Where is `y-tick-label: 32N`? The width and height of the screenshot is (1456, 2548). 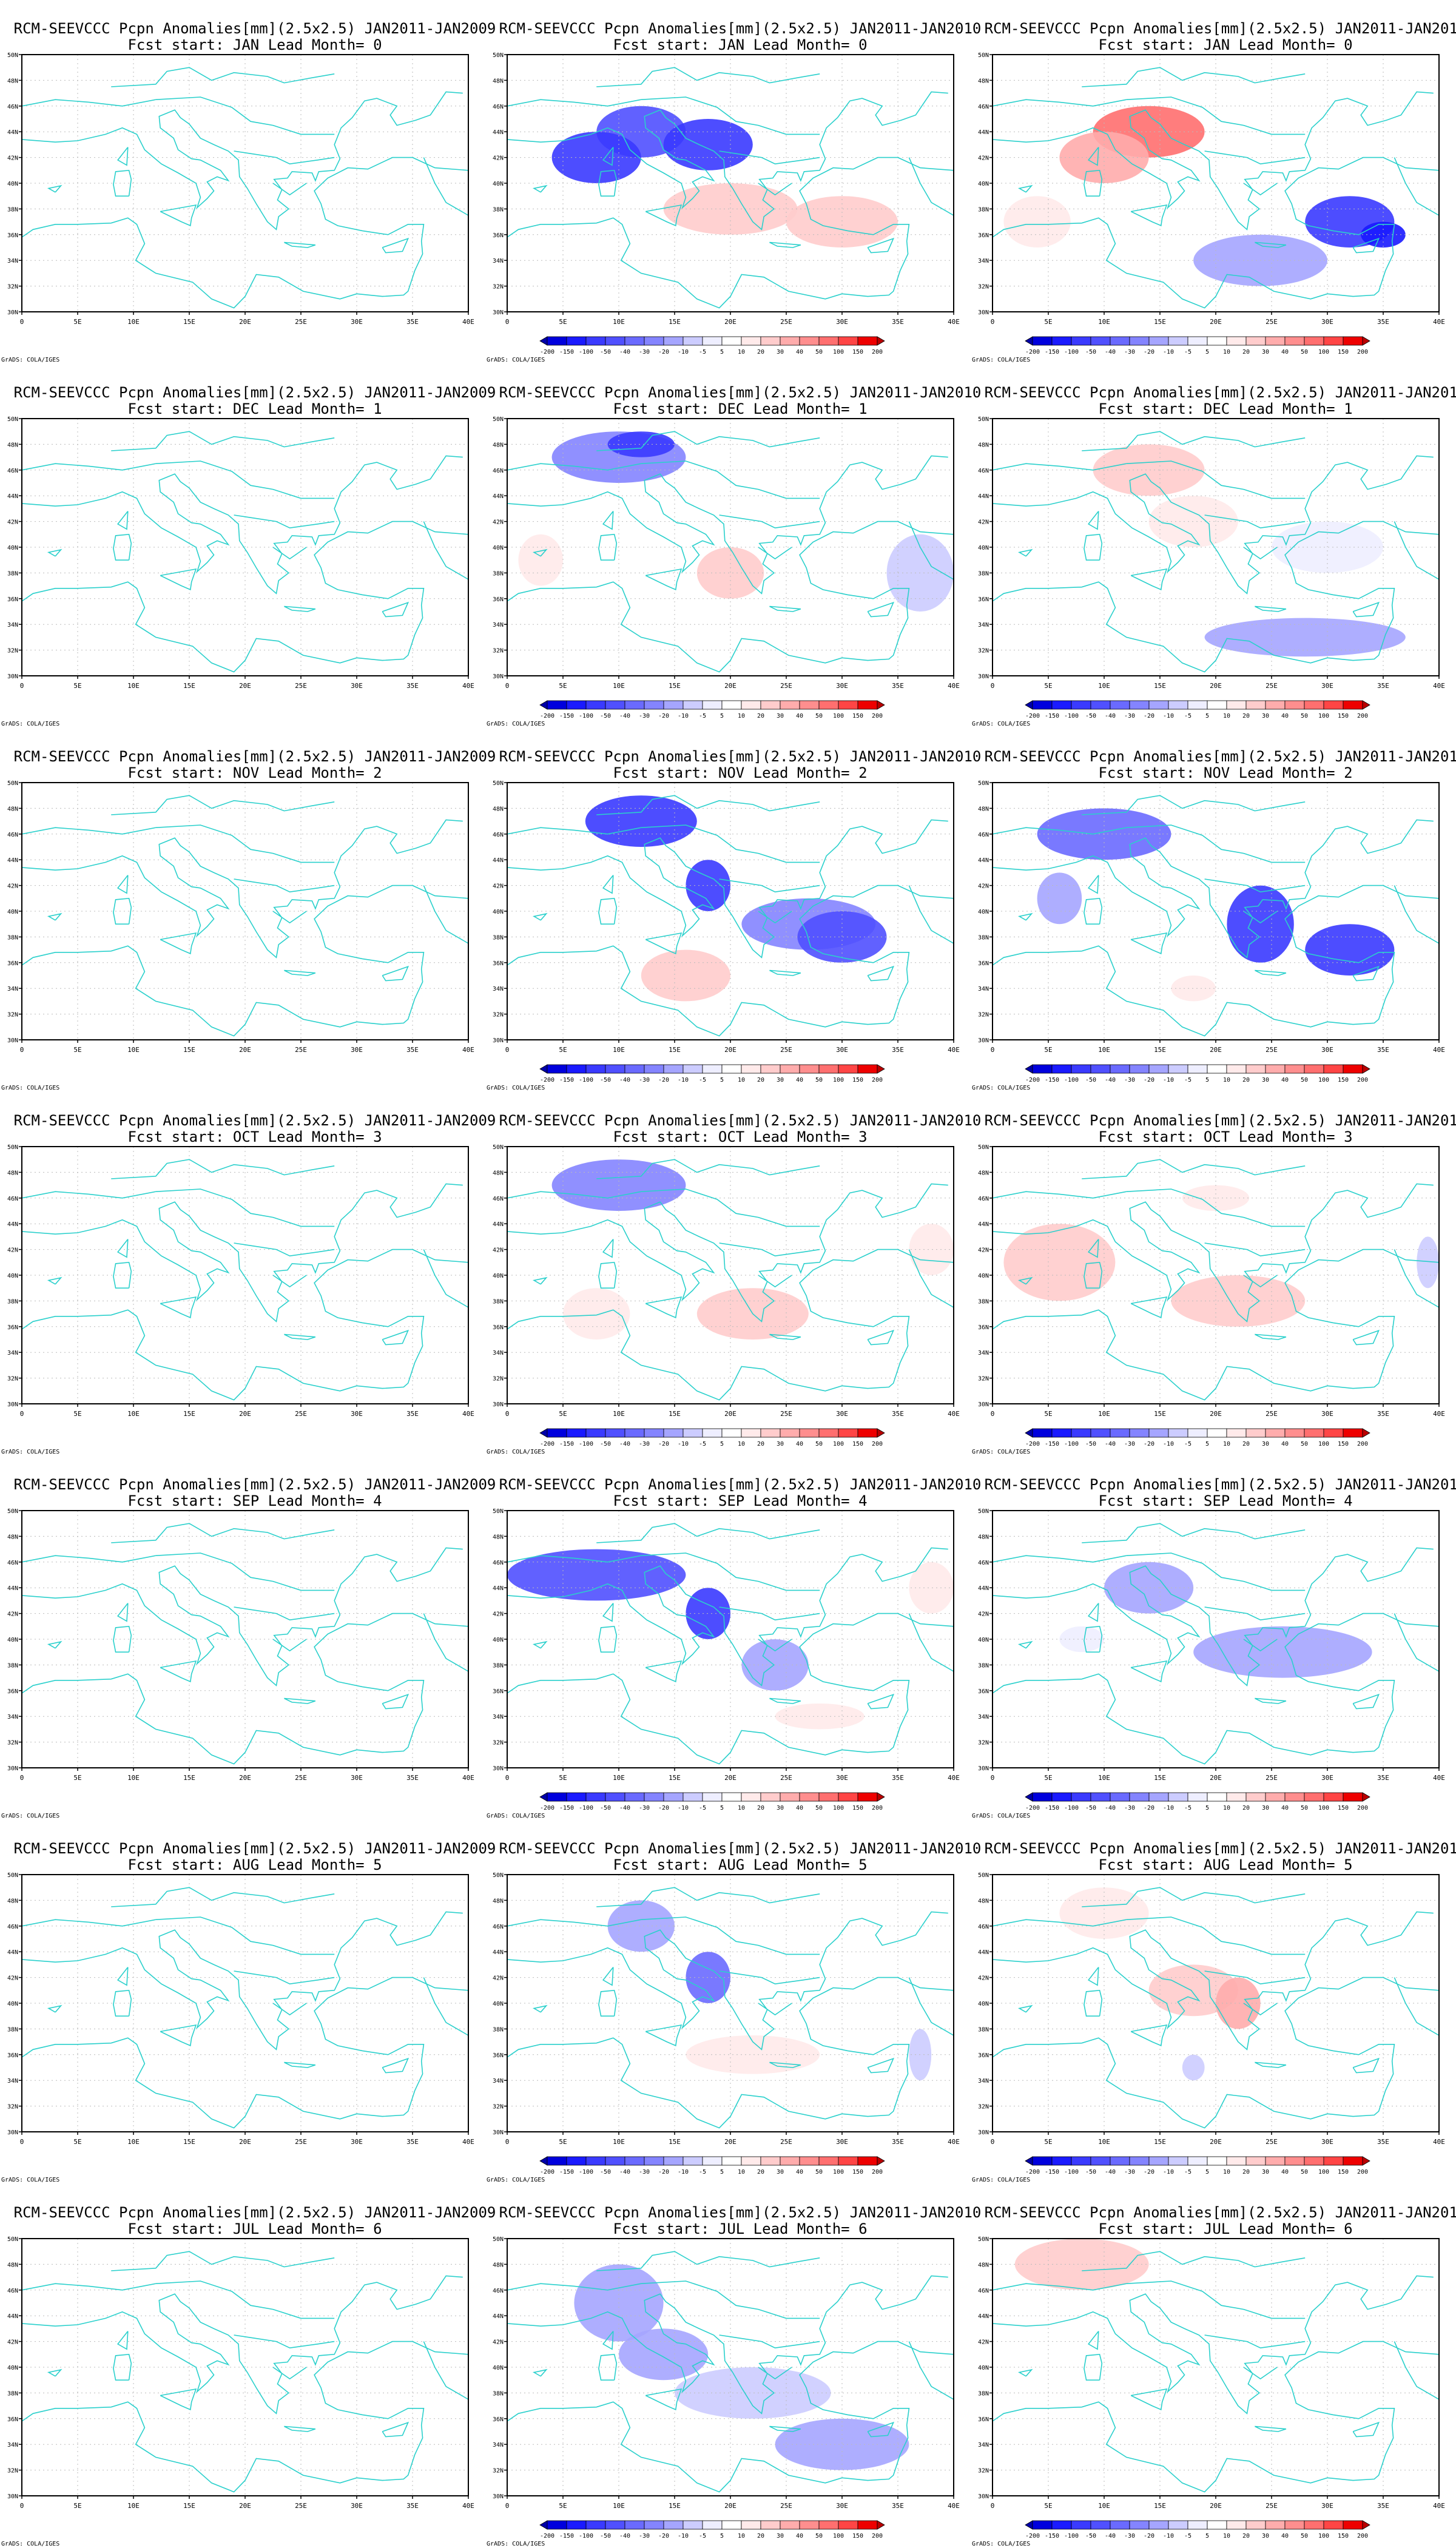 y-tick-label: 32N is located at coordinates (498, 1015).